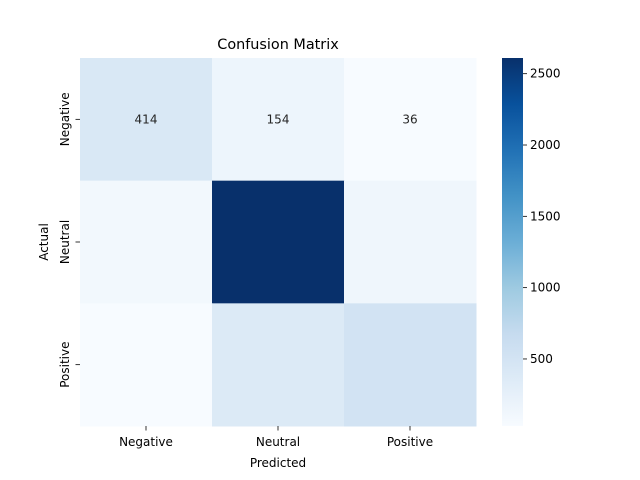 The height and width of the screenshot is (480, 640). I want to click on y-axis-ticks: Negative Neutral Positive, so click(69, 240).